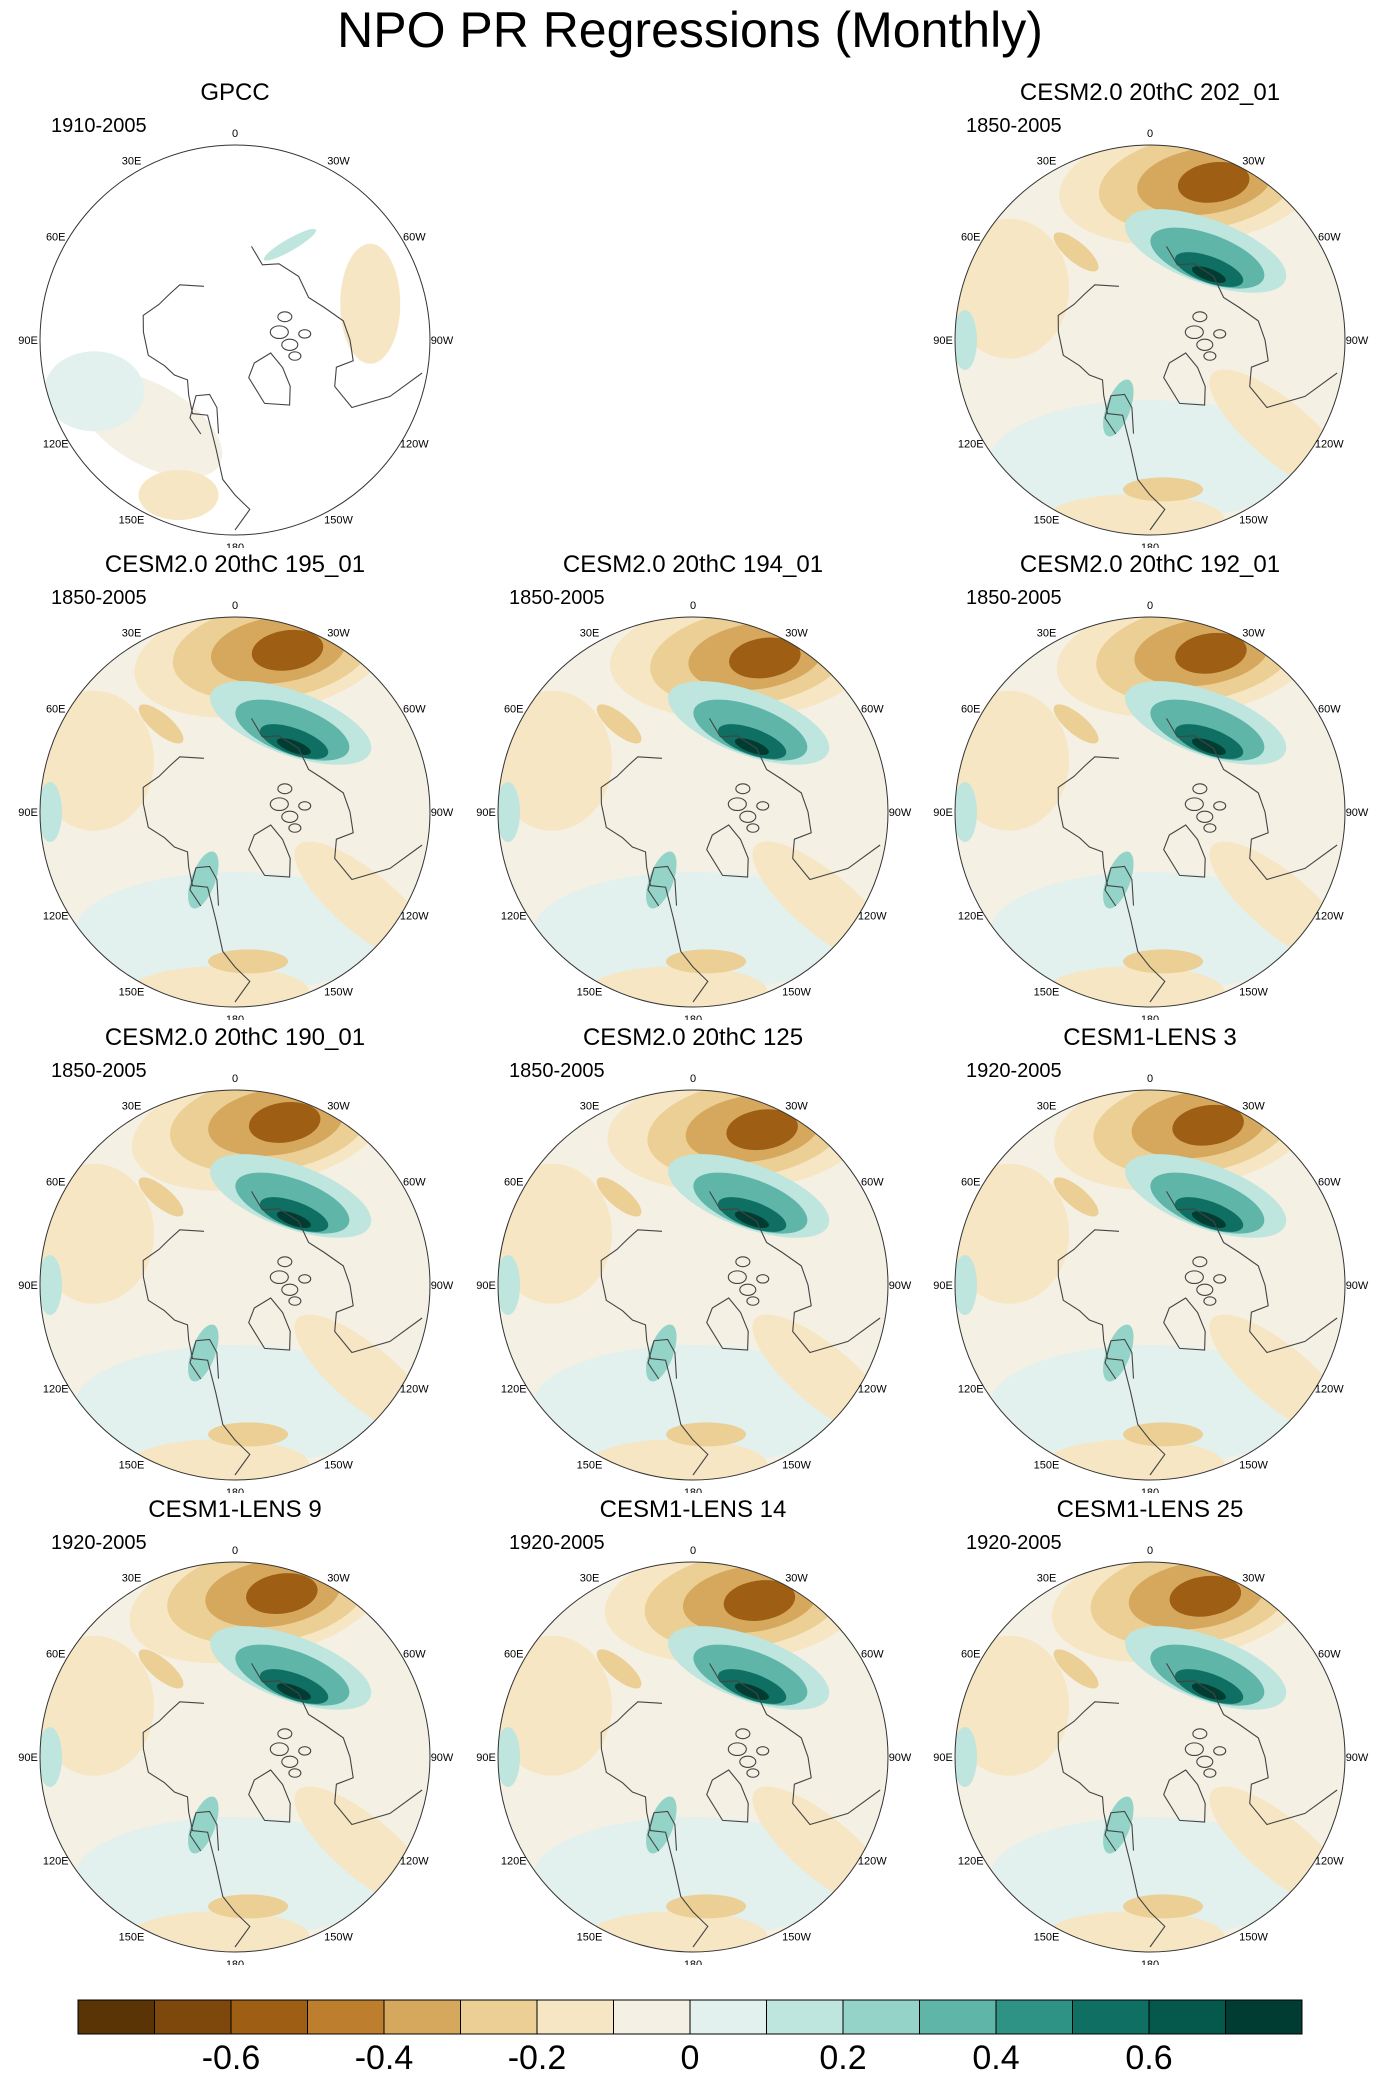 The image size is (1380, 2086). I want to click on siberia-negative, so click(161, 724).